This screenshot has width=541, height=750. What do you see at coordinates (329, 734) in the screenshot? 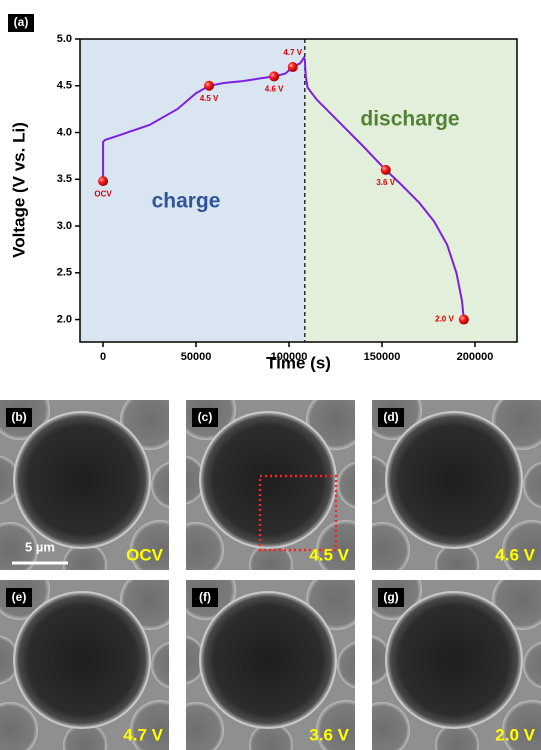
I see `voltage-label: 3.6 V` at bounding box center [329, 734].